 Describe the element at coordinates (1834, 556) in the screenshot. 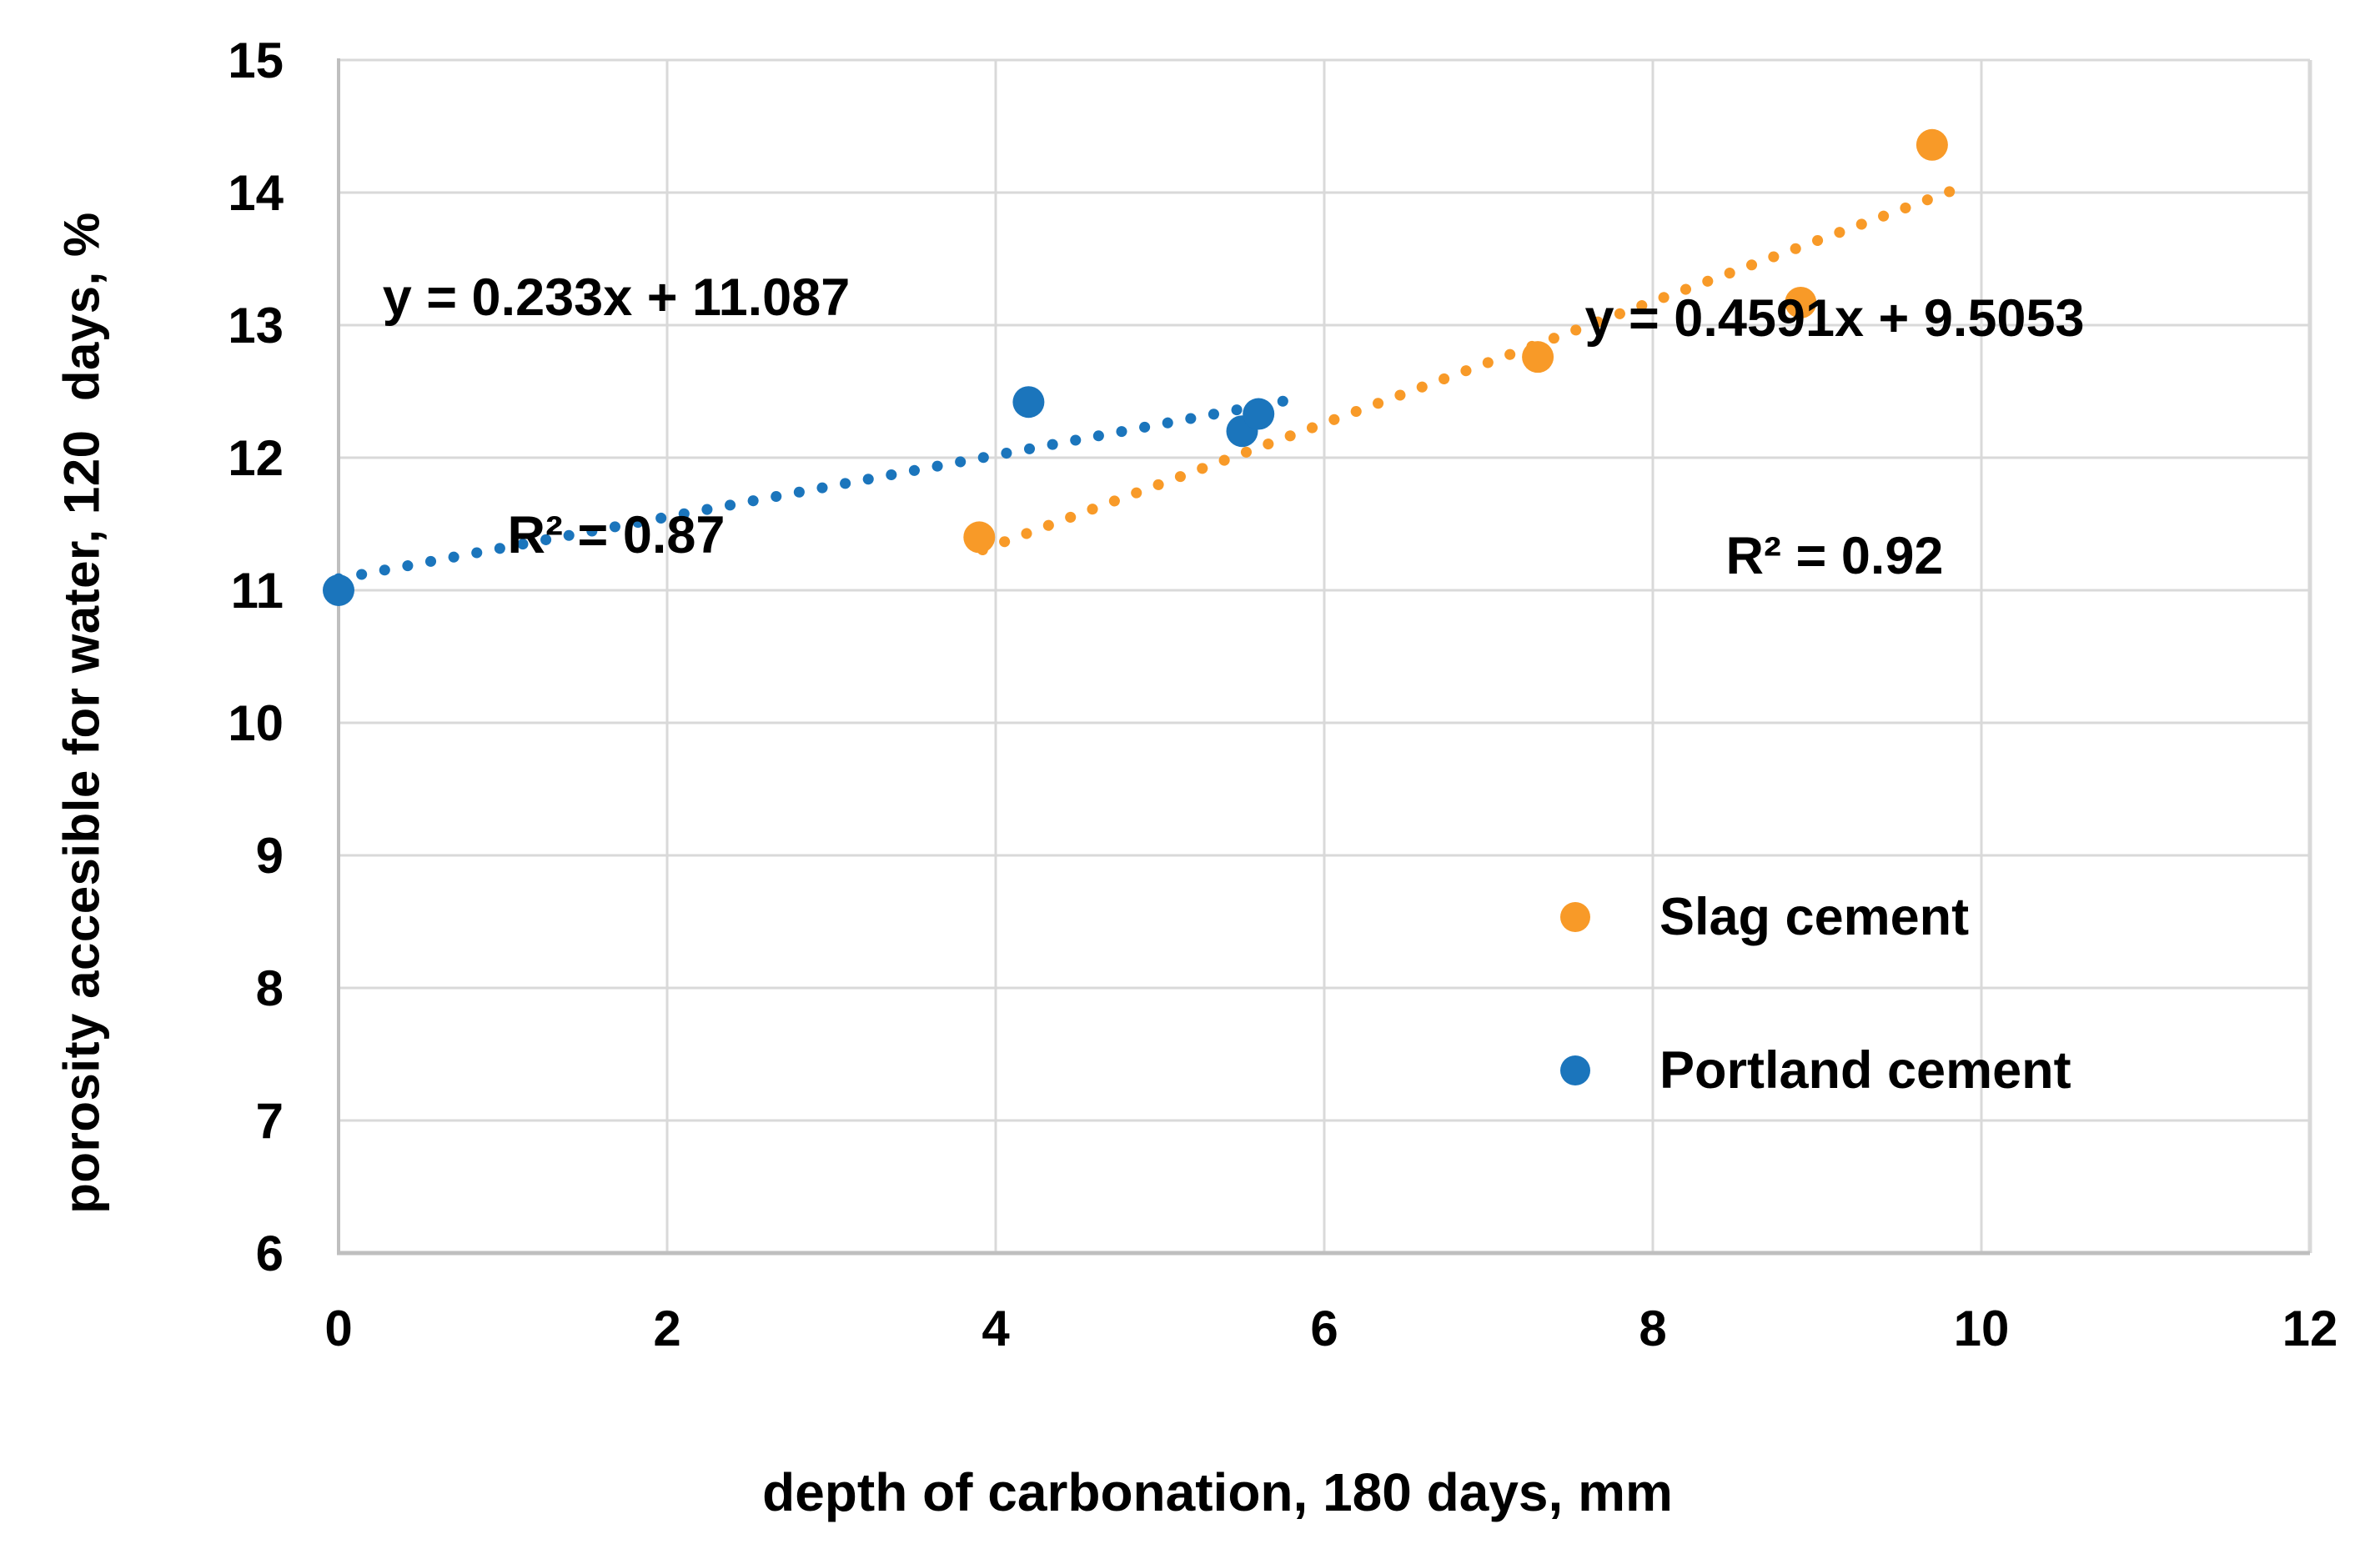

I see `equation-slag-r2: R² = 0.92` at that location.